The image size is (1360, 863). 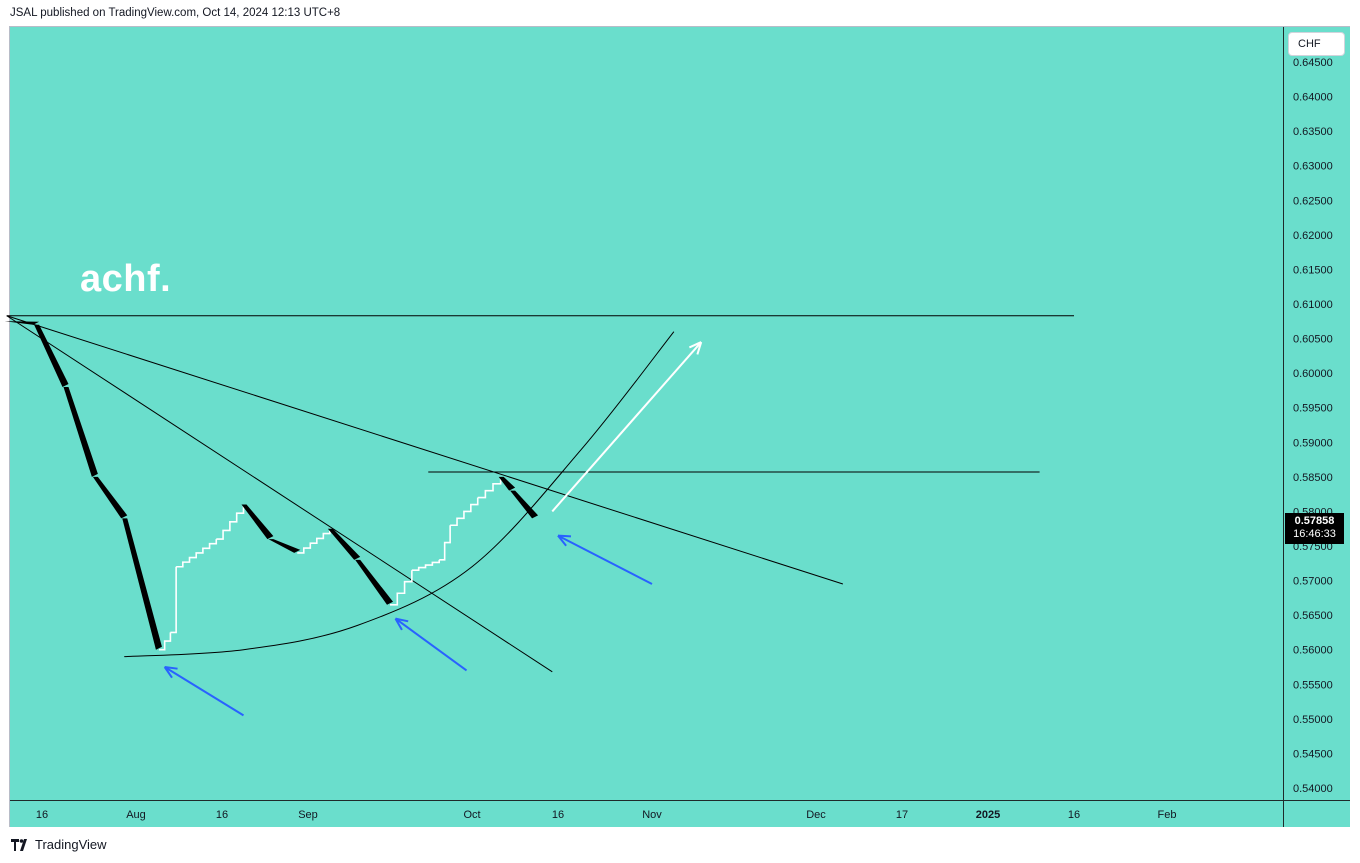 I want to click on last-price-badge: 0.57858 16:46:33, so click(x=1314, y=528).